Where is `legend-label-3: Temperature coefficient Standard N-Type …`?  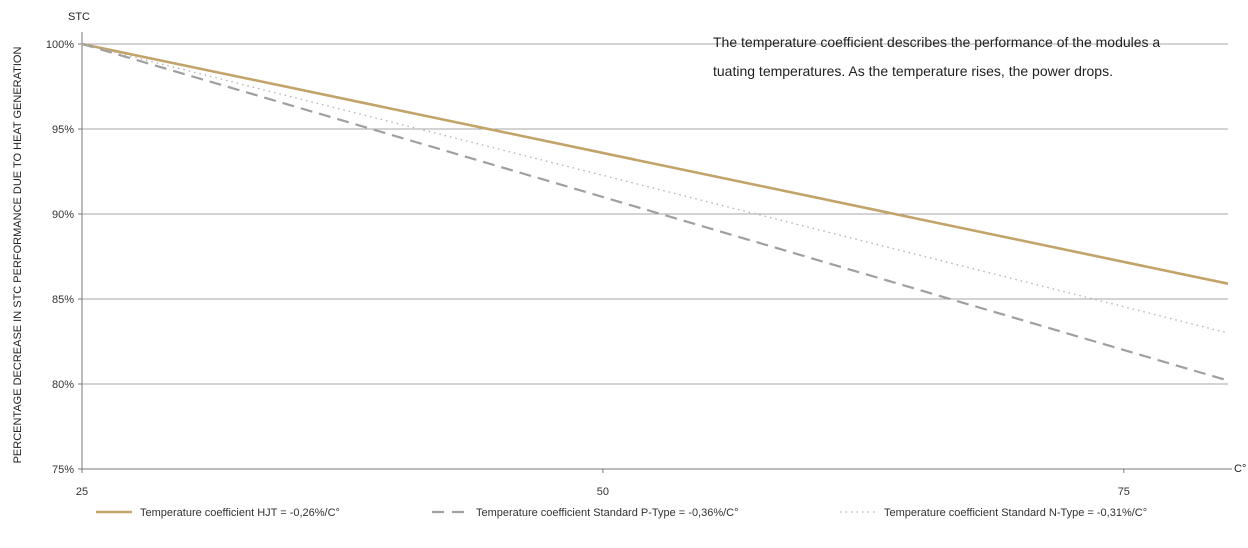
legend-label-3: Temperature coefficient Standard N-Type … is located at coordinates (1015, 513).